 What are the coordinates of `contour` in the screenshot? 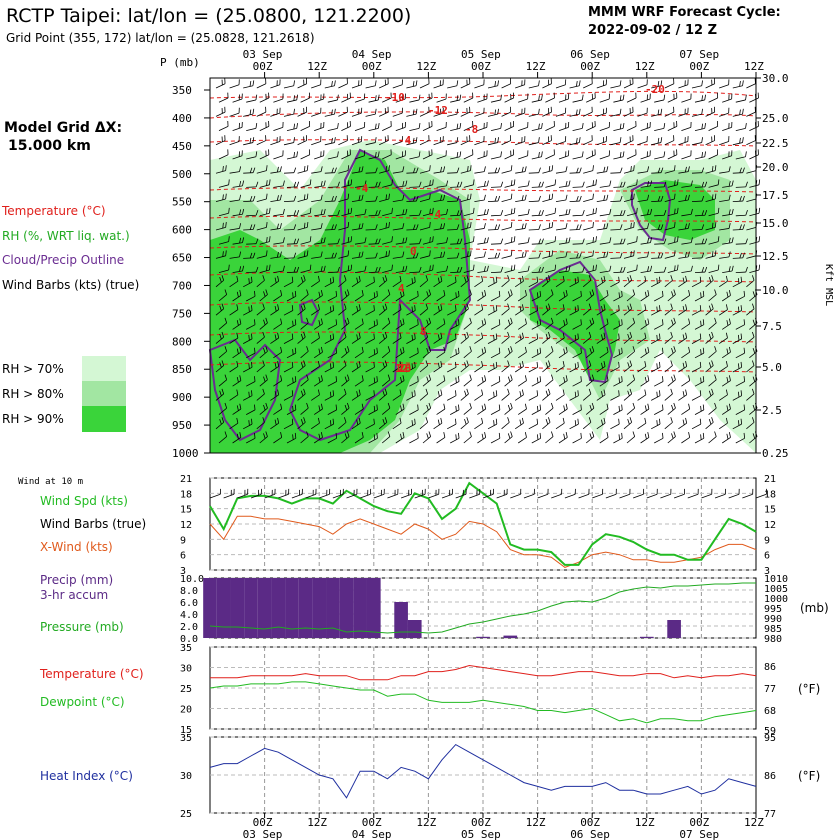 It's located at (483, 143).